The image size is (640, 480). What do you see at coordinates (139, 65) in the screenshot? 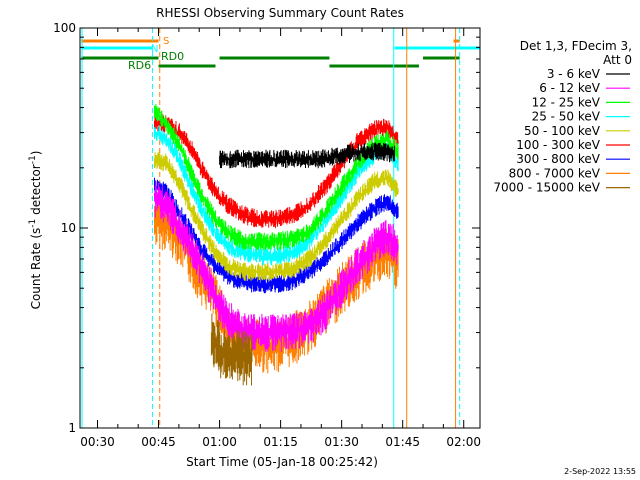
I see `flag-label: RD6` at bounding box center [139, 65].